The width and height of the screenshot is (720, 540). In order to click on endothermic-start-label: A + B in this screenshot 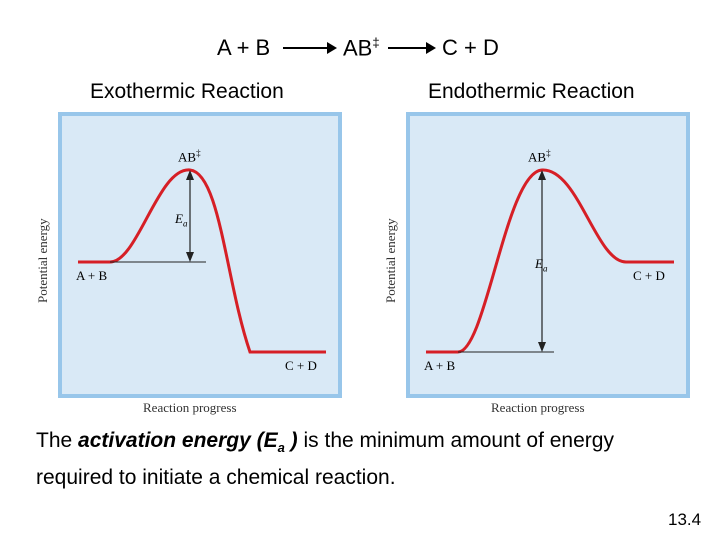, I will do `click(440, 365)`.